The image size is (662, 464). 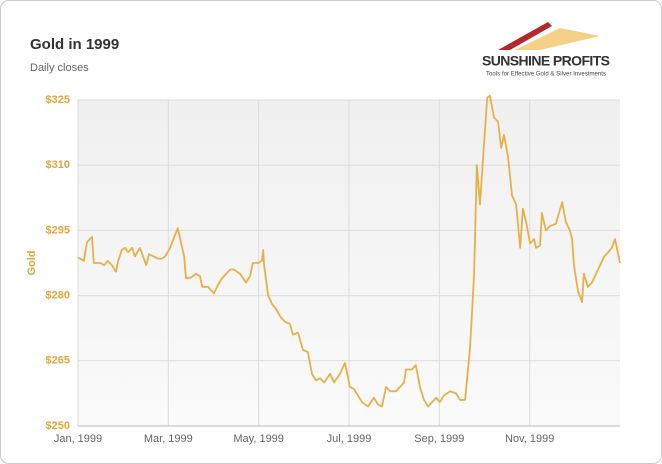 I want to click on x-tick-label: May, 1999, so click(x=258, y=439).